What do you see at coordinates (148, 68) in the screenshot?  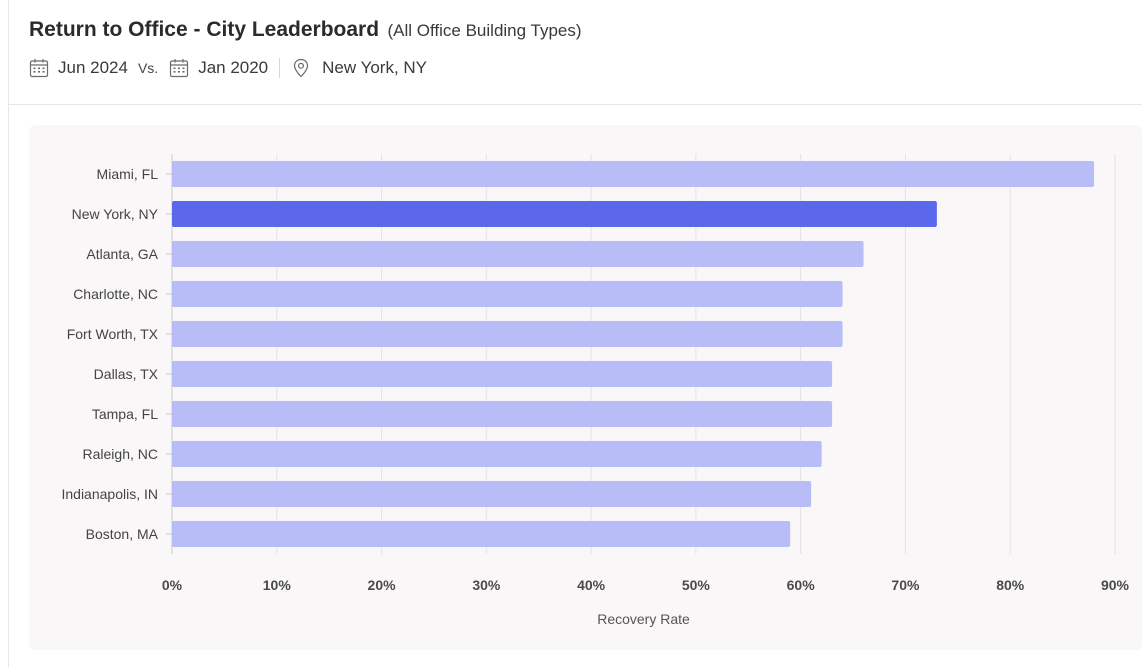 I see `vs-label: Vs.` at bounding box center [148, 68].